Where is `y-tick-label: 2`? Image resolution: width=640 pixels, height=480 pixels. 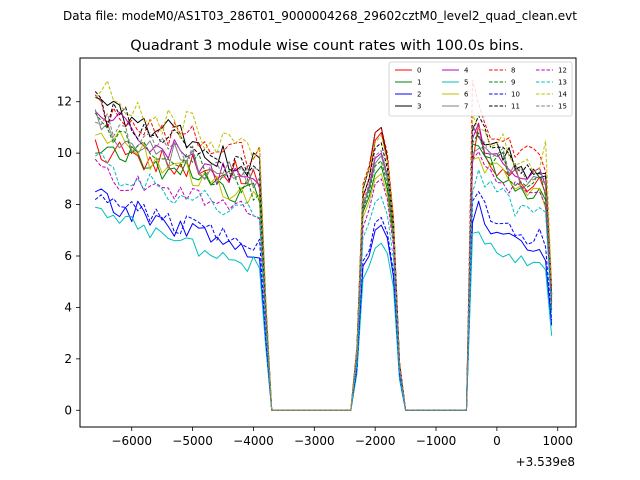
y-tick-label: 2 is located at coordinates (68, 359).